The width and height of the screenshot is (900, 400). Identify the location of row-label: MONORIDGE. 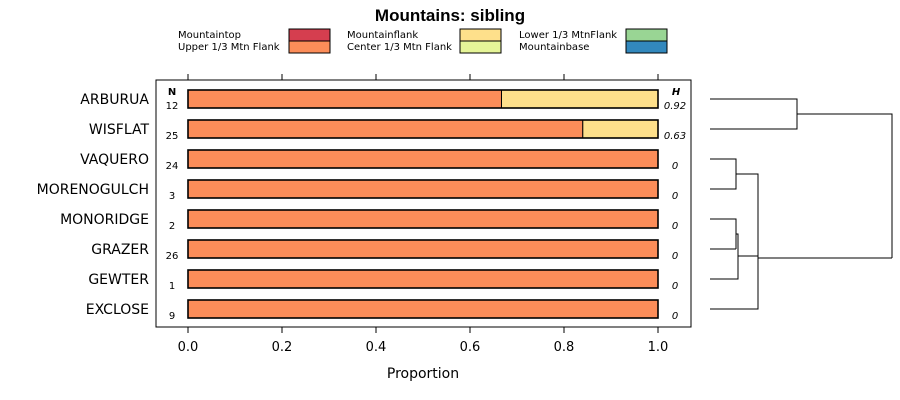
(104, 220).